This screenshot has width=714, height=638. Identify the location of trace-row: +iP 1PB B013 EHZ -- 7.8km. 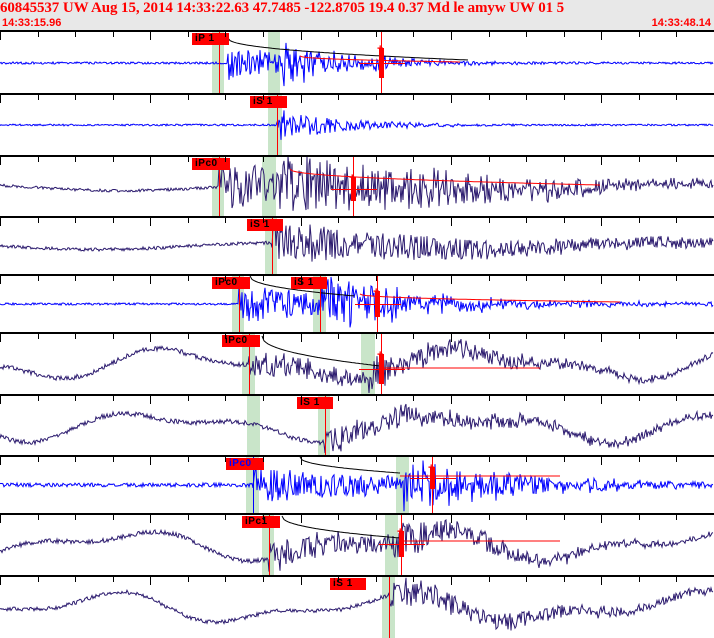
(357, 61).